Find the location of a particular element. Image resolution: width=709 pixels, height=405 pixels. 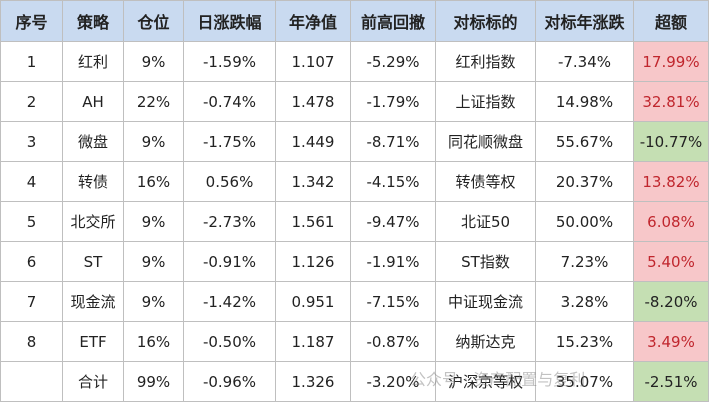

table-cell: 1.478 is located at coordinates (313, 101).